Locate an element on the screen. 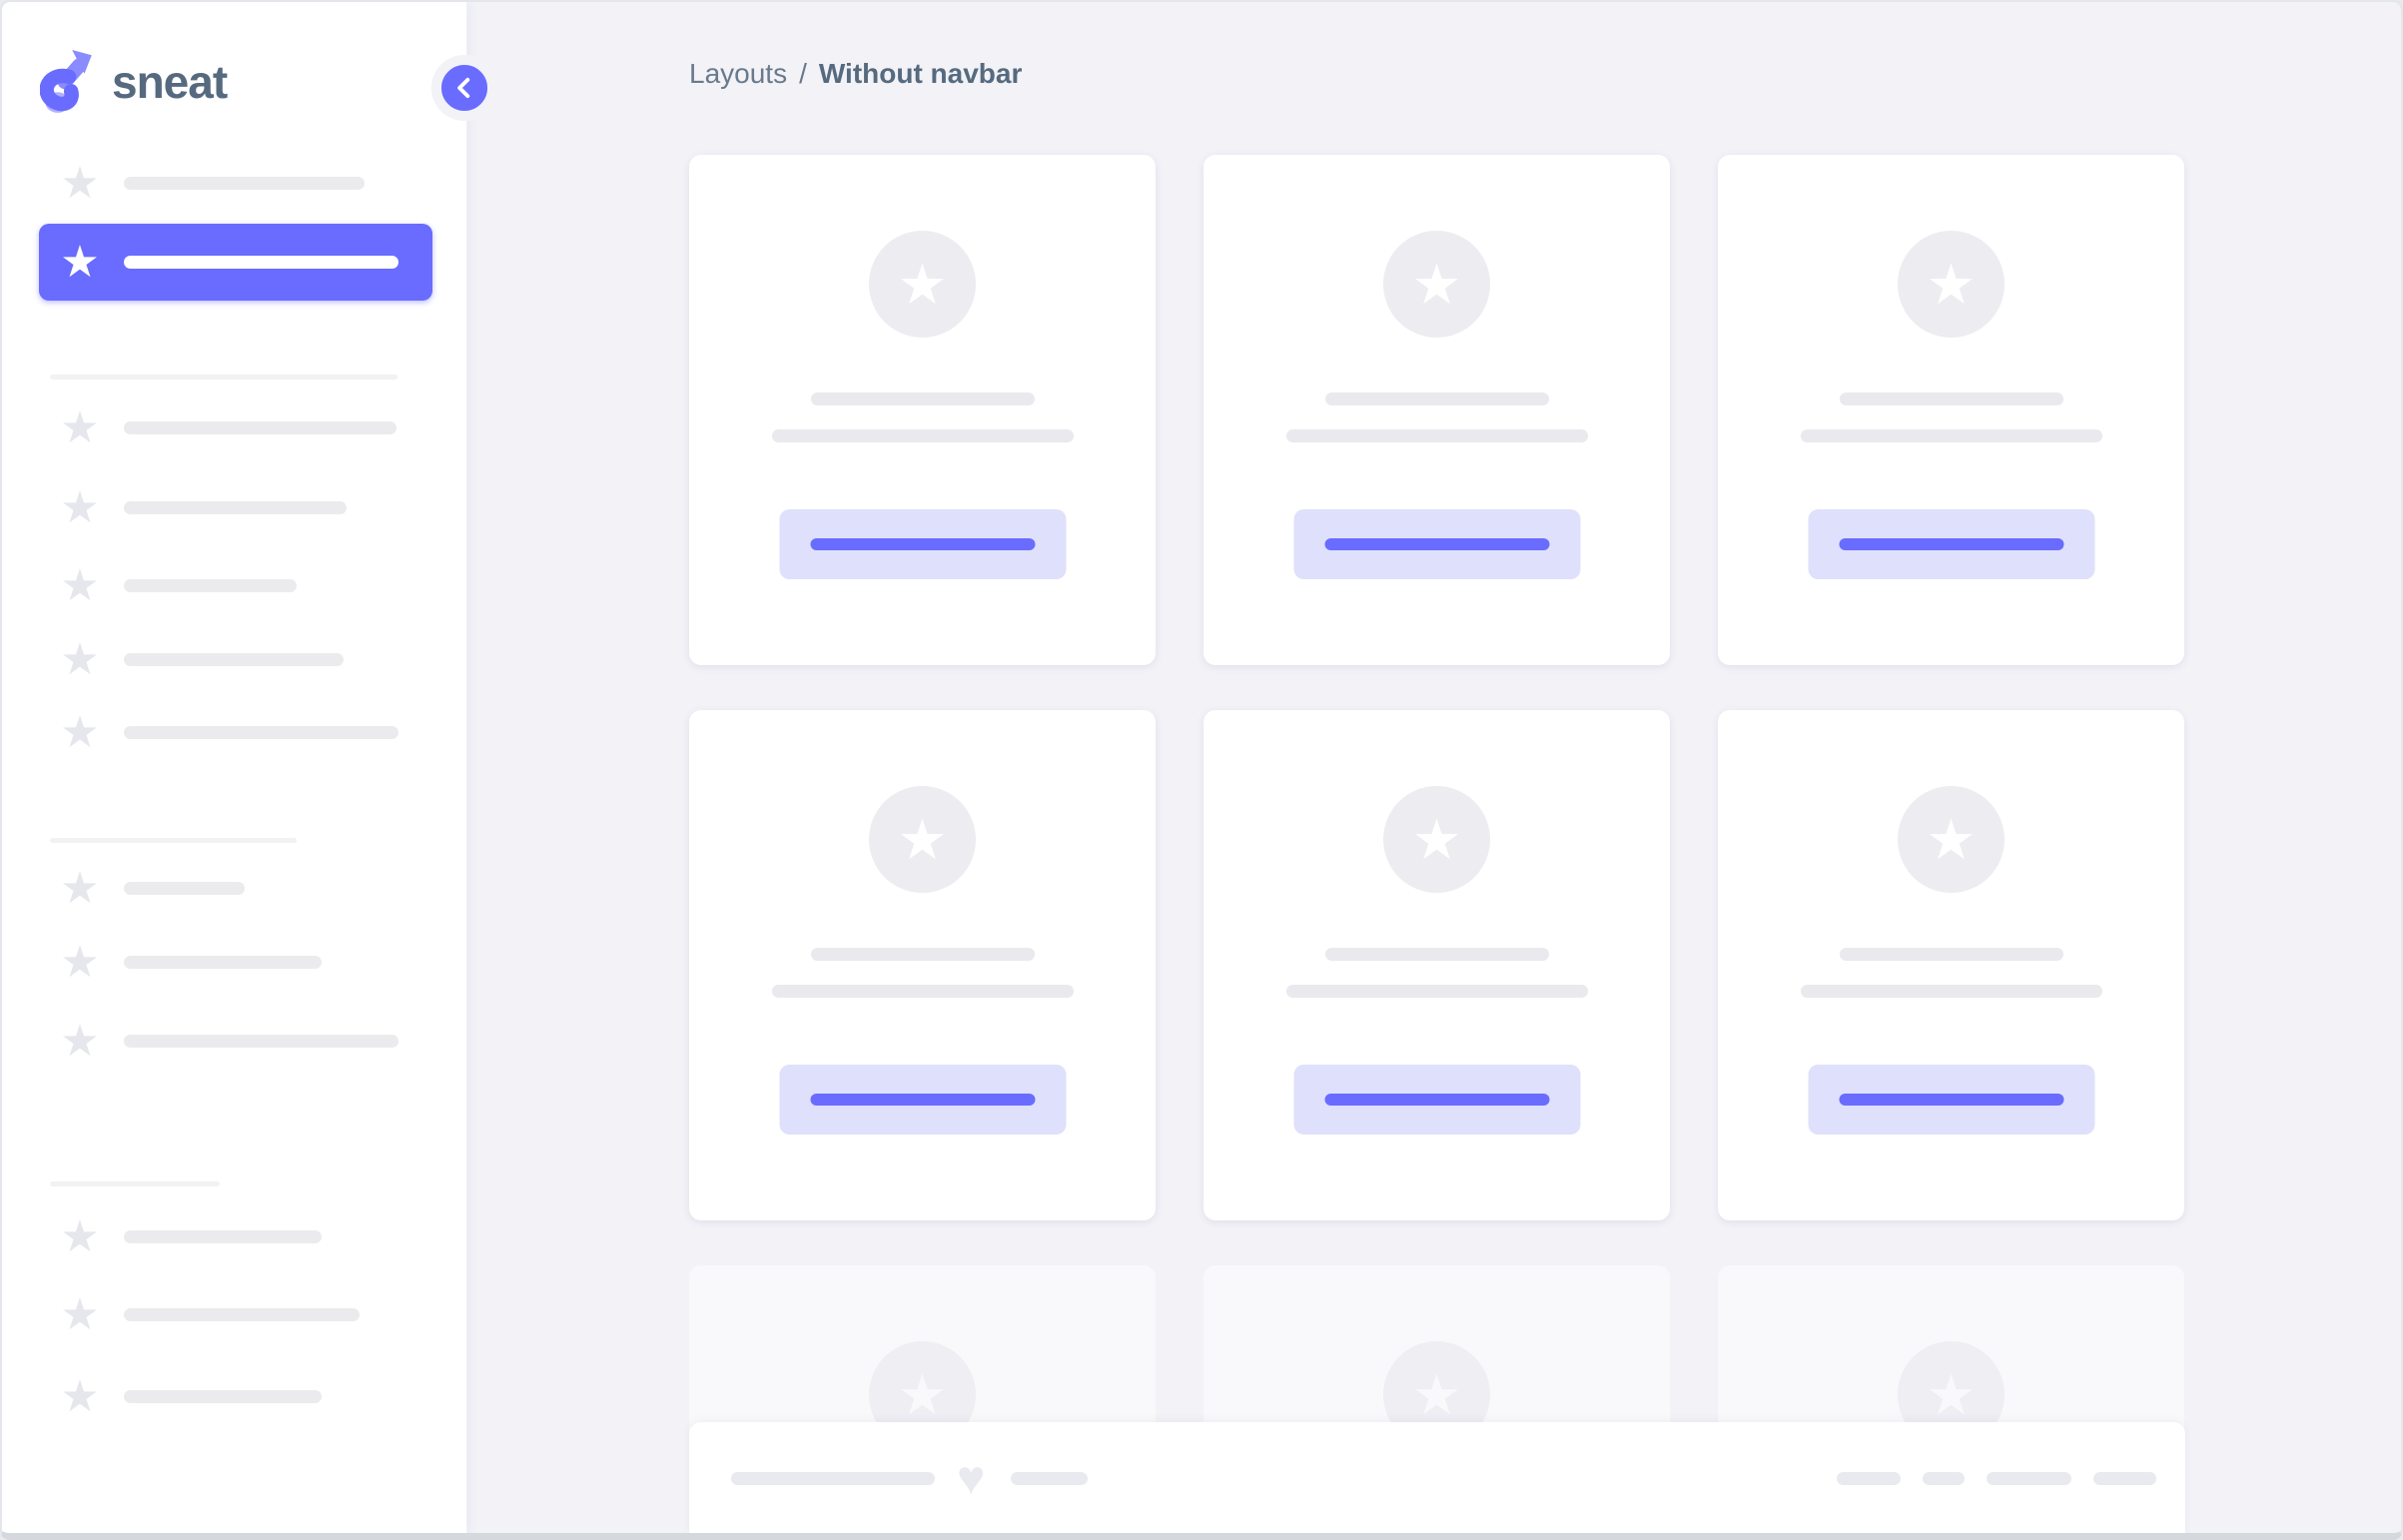 The image size is (2403, 1540). sidebar-item-active: ★ is located at coordinates (236, 262).